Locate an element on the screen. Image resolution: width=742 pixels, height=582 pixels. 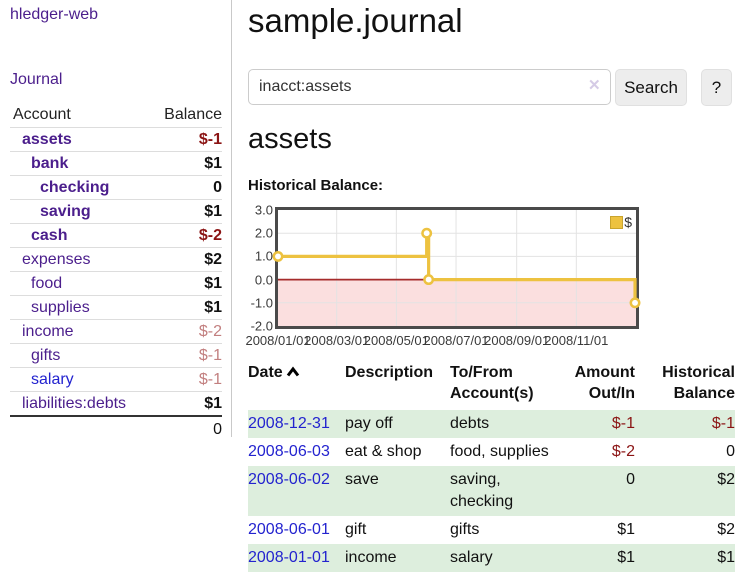
transaction-date-link: 2008-06-03 is located at coordinates (289, 451).